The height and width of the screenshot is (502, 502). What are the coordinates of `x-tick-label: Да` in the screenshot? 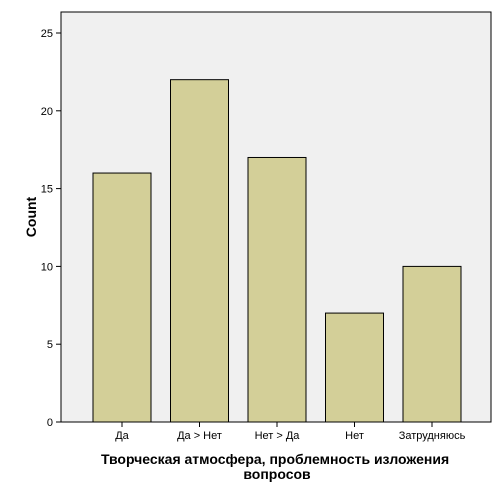 It's located at (122, 436).